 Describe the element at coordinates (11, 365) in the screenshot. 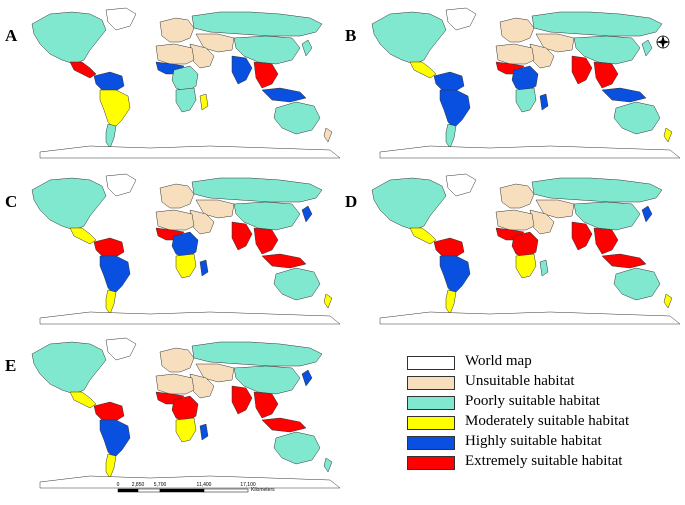

I see `panel-label: E` at that location.